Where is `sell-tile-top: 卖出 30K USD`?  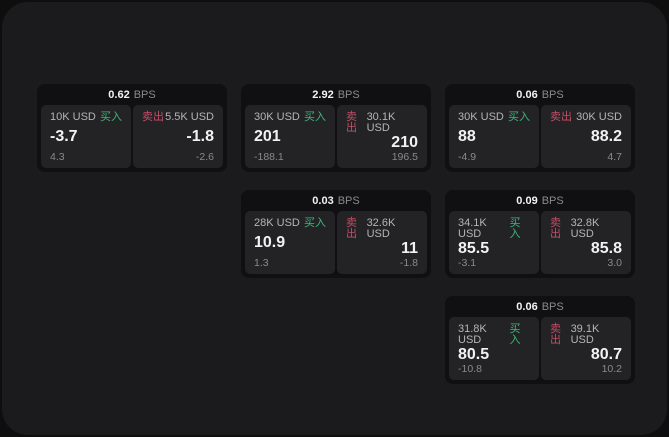
sell-tile-top: 卖出 30K USD is located at coordinates (586, 117).